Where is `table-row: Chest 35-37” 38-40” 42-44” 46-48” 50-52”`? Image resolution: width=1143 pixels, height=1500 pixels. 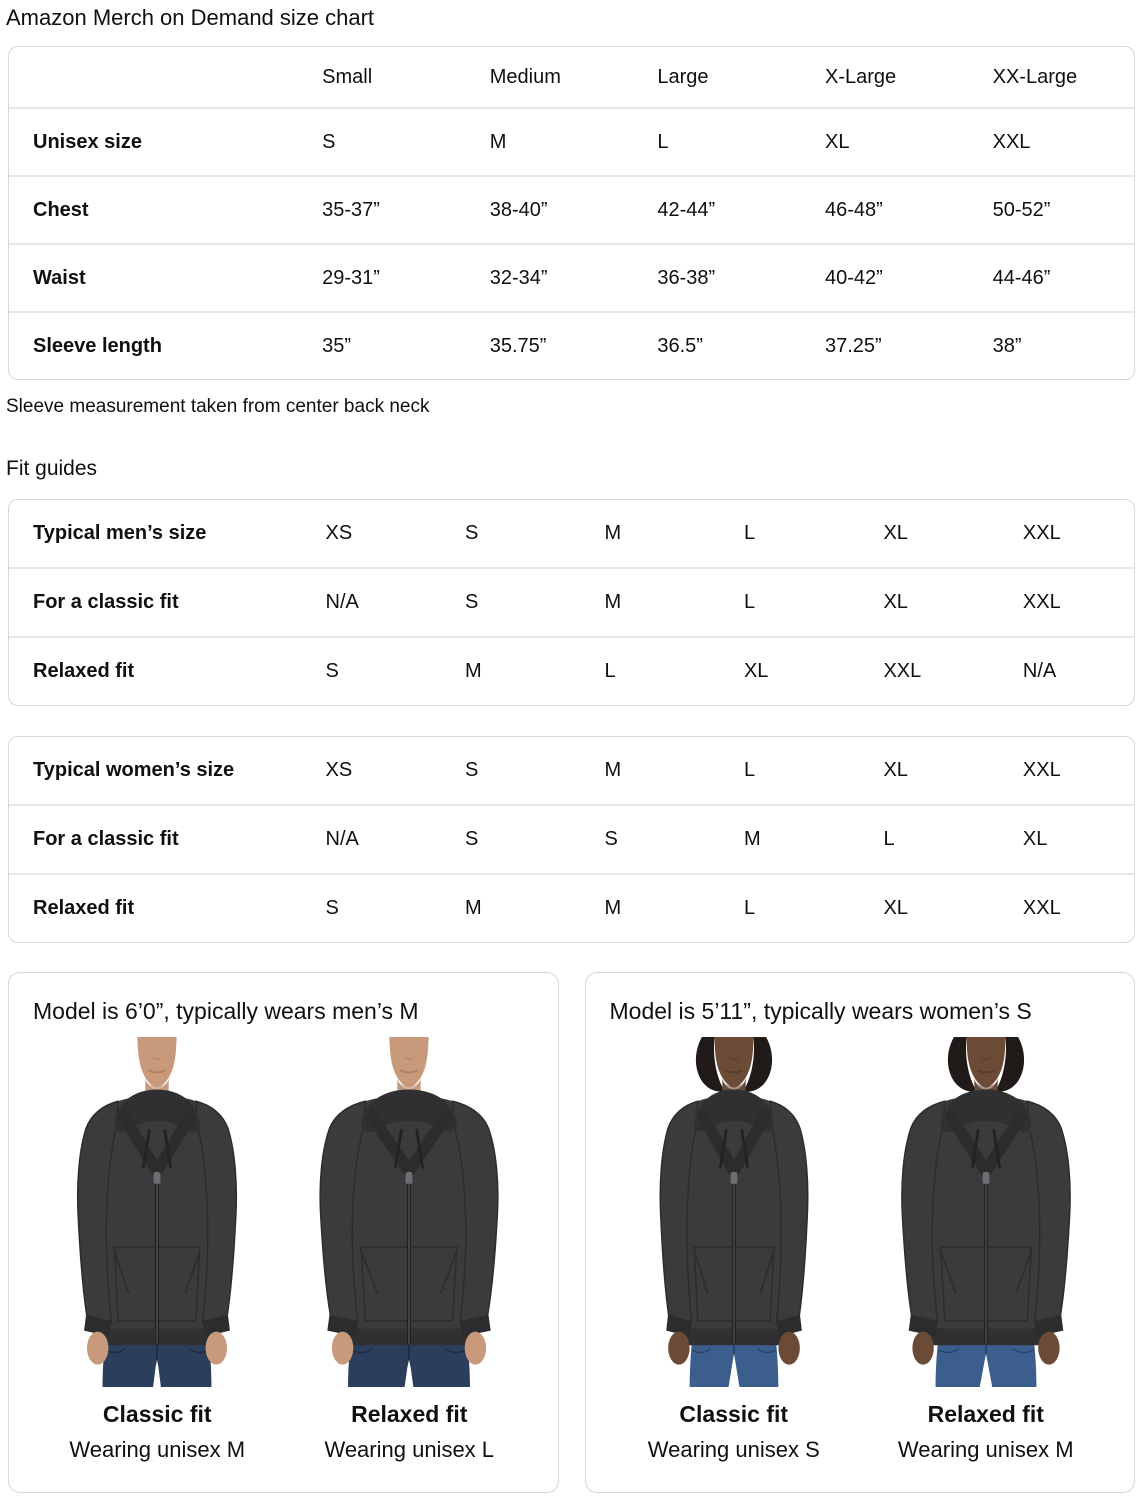
table-row: Chest 35-37” 38-40” 42-44” 46-48” 50-52” is located at coordinates (571, 209).